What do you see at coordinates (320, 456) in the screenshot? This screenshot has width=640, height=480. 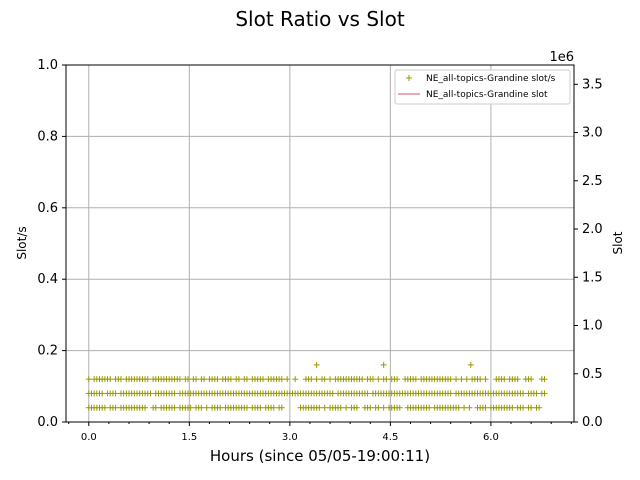 I see `x-axis-label: Hours (since 05/05-19:00:11)` at bounding box center [320, 456].